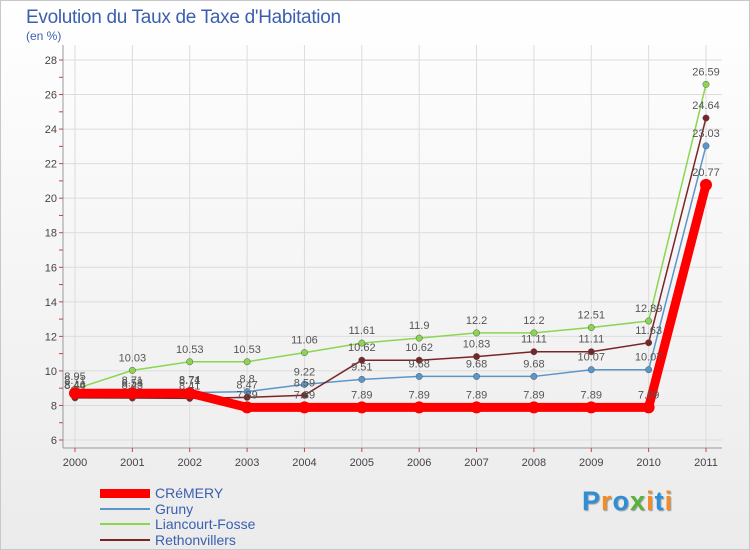  I want to click on data-label-liancourt-fosse: 12.51, so click(592, 316).